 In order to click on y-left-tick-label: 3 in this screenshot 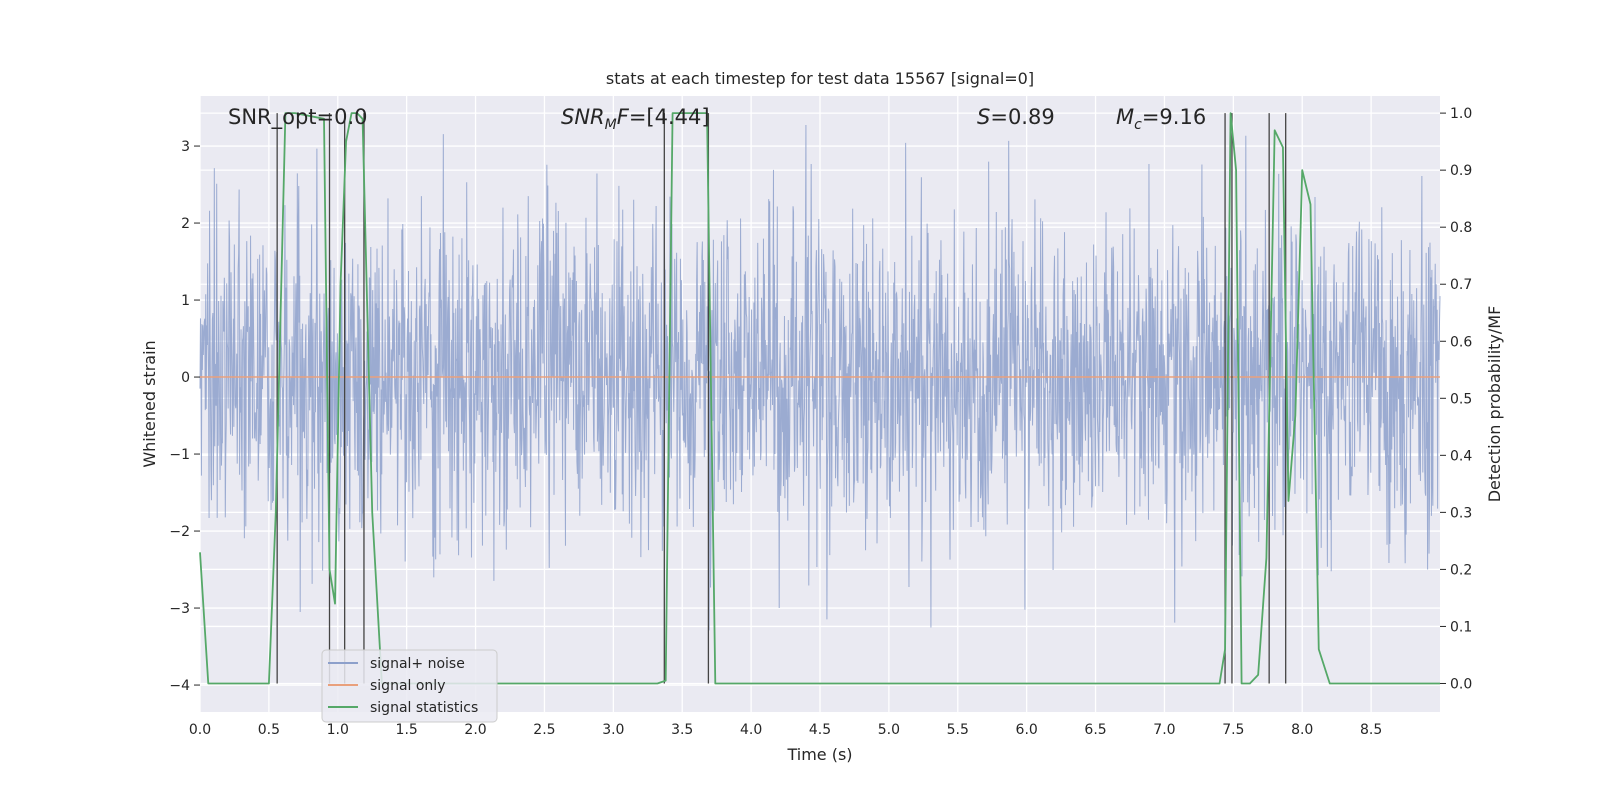, I will do `click(185, 147)`.